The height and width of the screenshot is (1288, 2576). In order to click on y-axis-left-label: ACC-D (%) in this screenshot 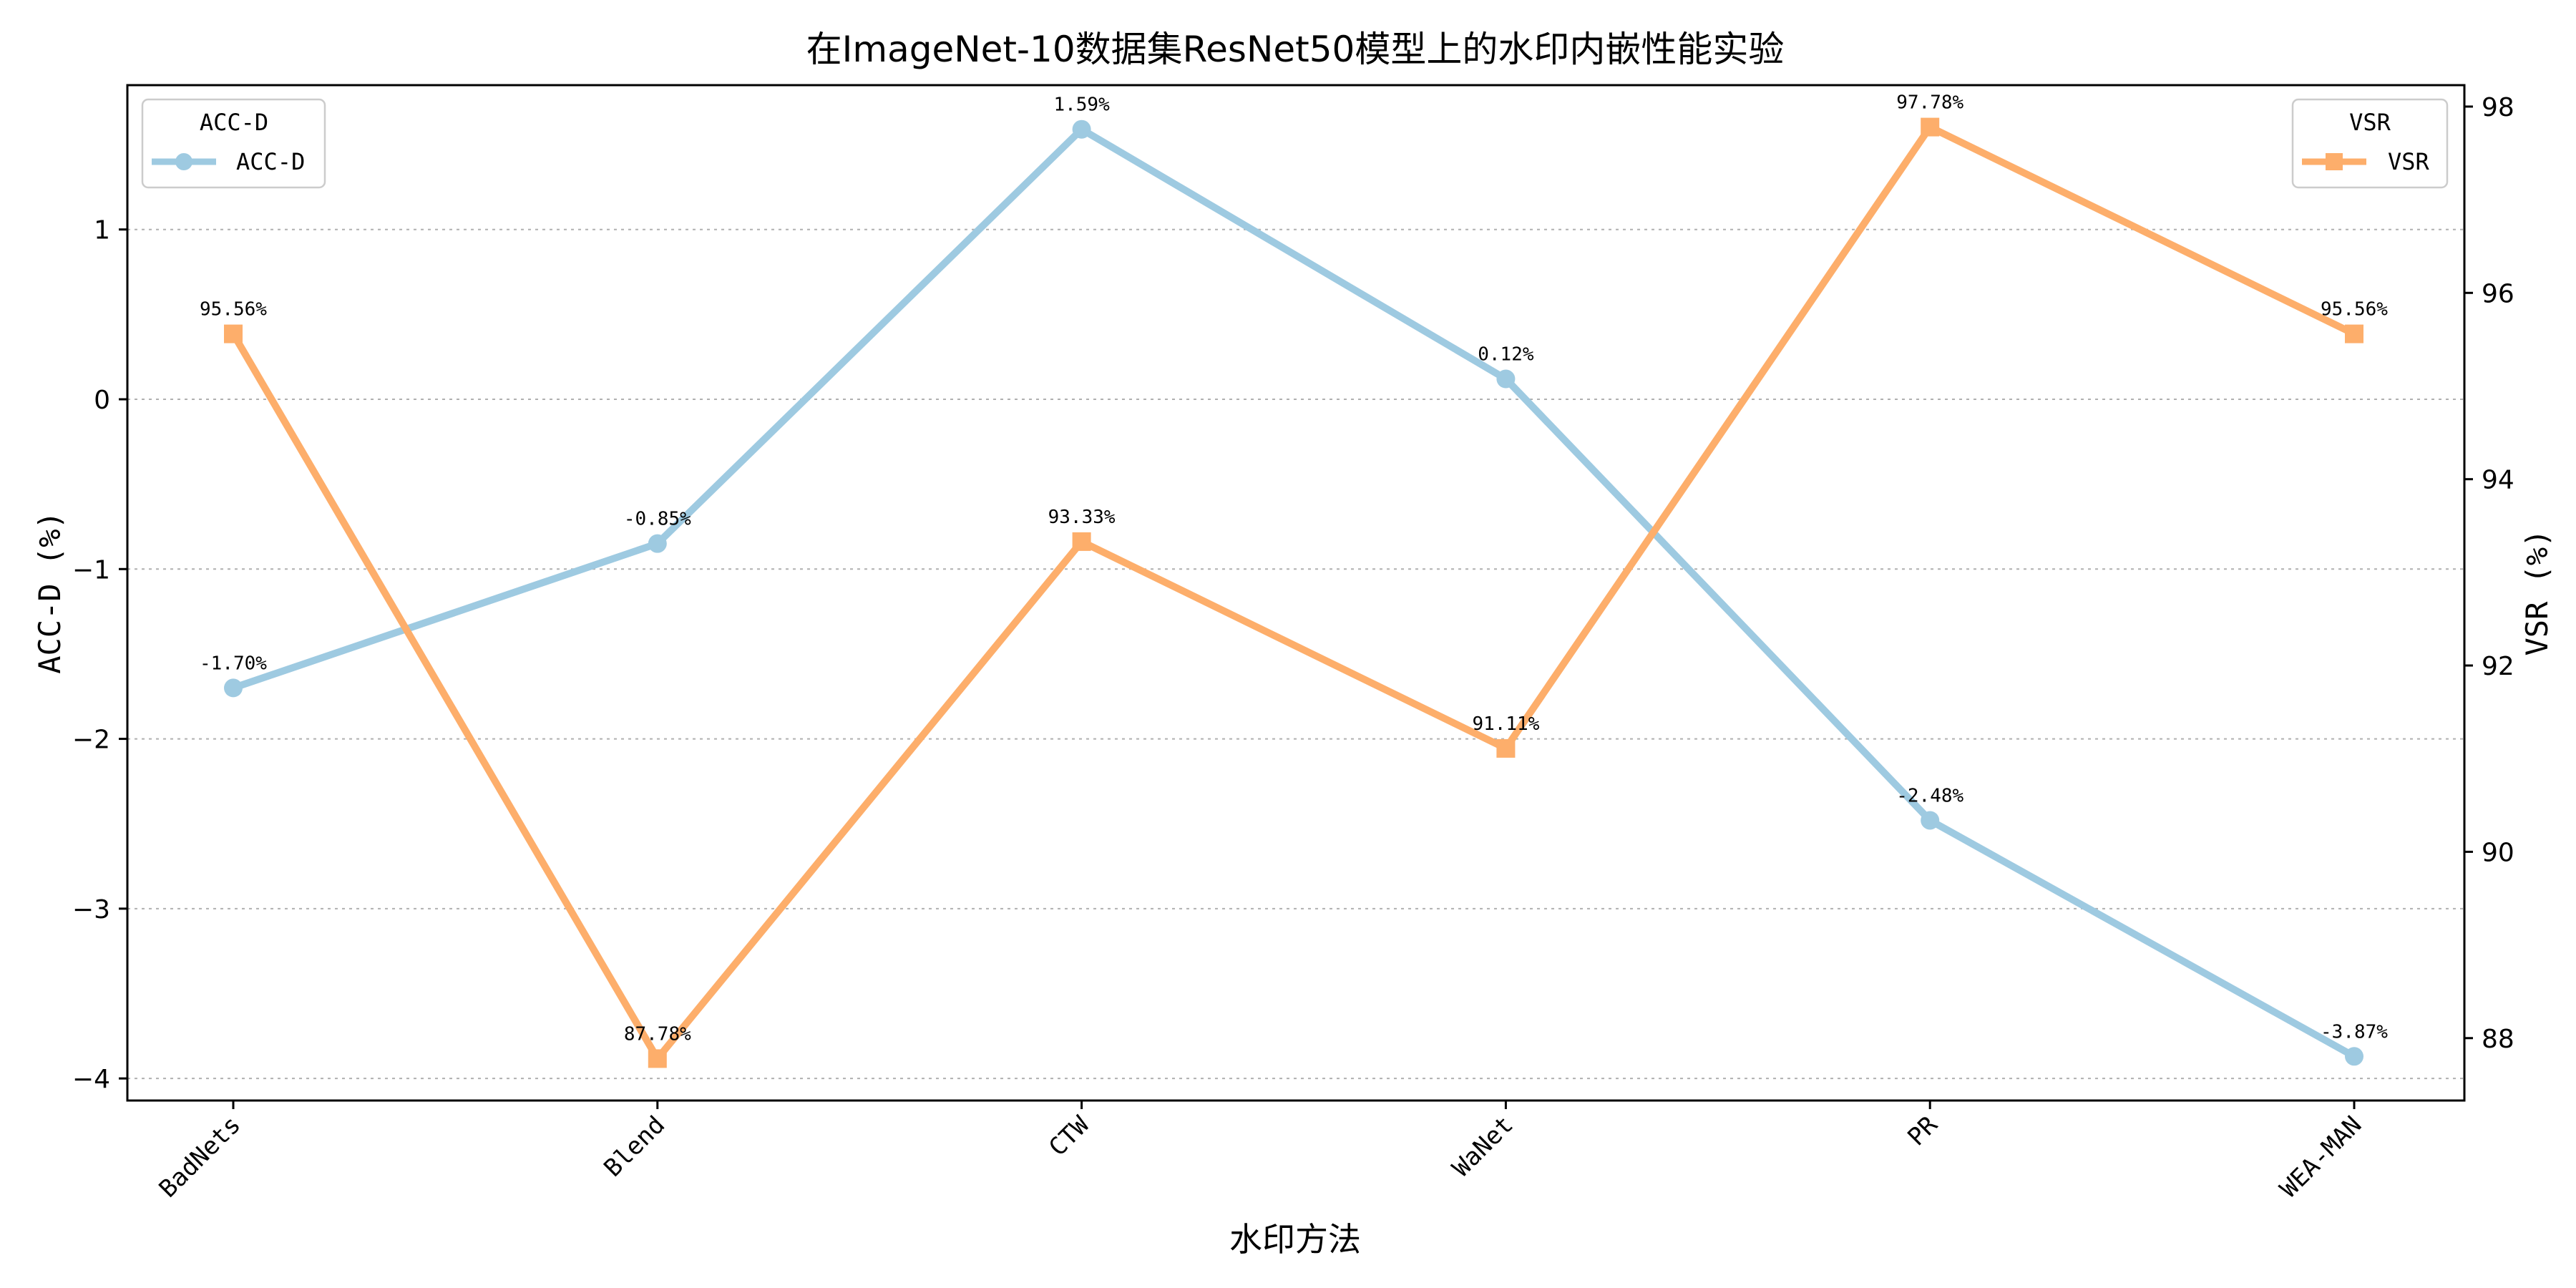, I will do `click(49, 592)`.